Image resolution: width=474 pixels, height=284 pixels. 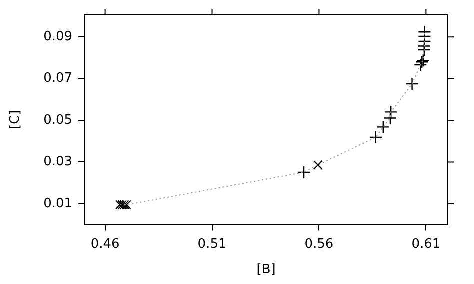 I want to click on y-tick-label: 0.05, so click(x=58, y=120).